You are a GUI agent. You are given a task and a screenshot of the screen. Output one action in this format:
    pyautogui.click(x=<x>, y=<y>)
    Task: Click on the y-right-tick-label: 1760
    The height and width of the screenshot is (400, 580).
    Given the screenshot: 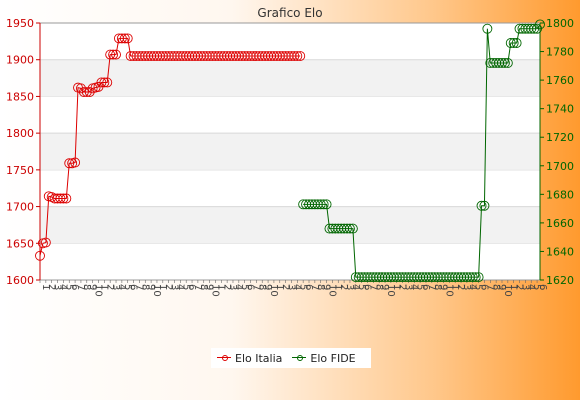 What is the action you would take?
    pyautogui.click(x=560, y=80)
    